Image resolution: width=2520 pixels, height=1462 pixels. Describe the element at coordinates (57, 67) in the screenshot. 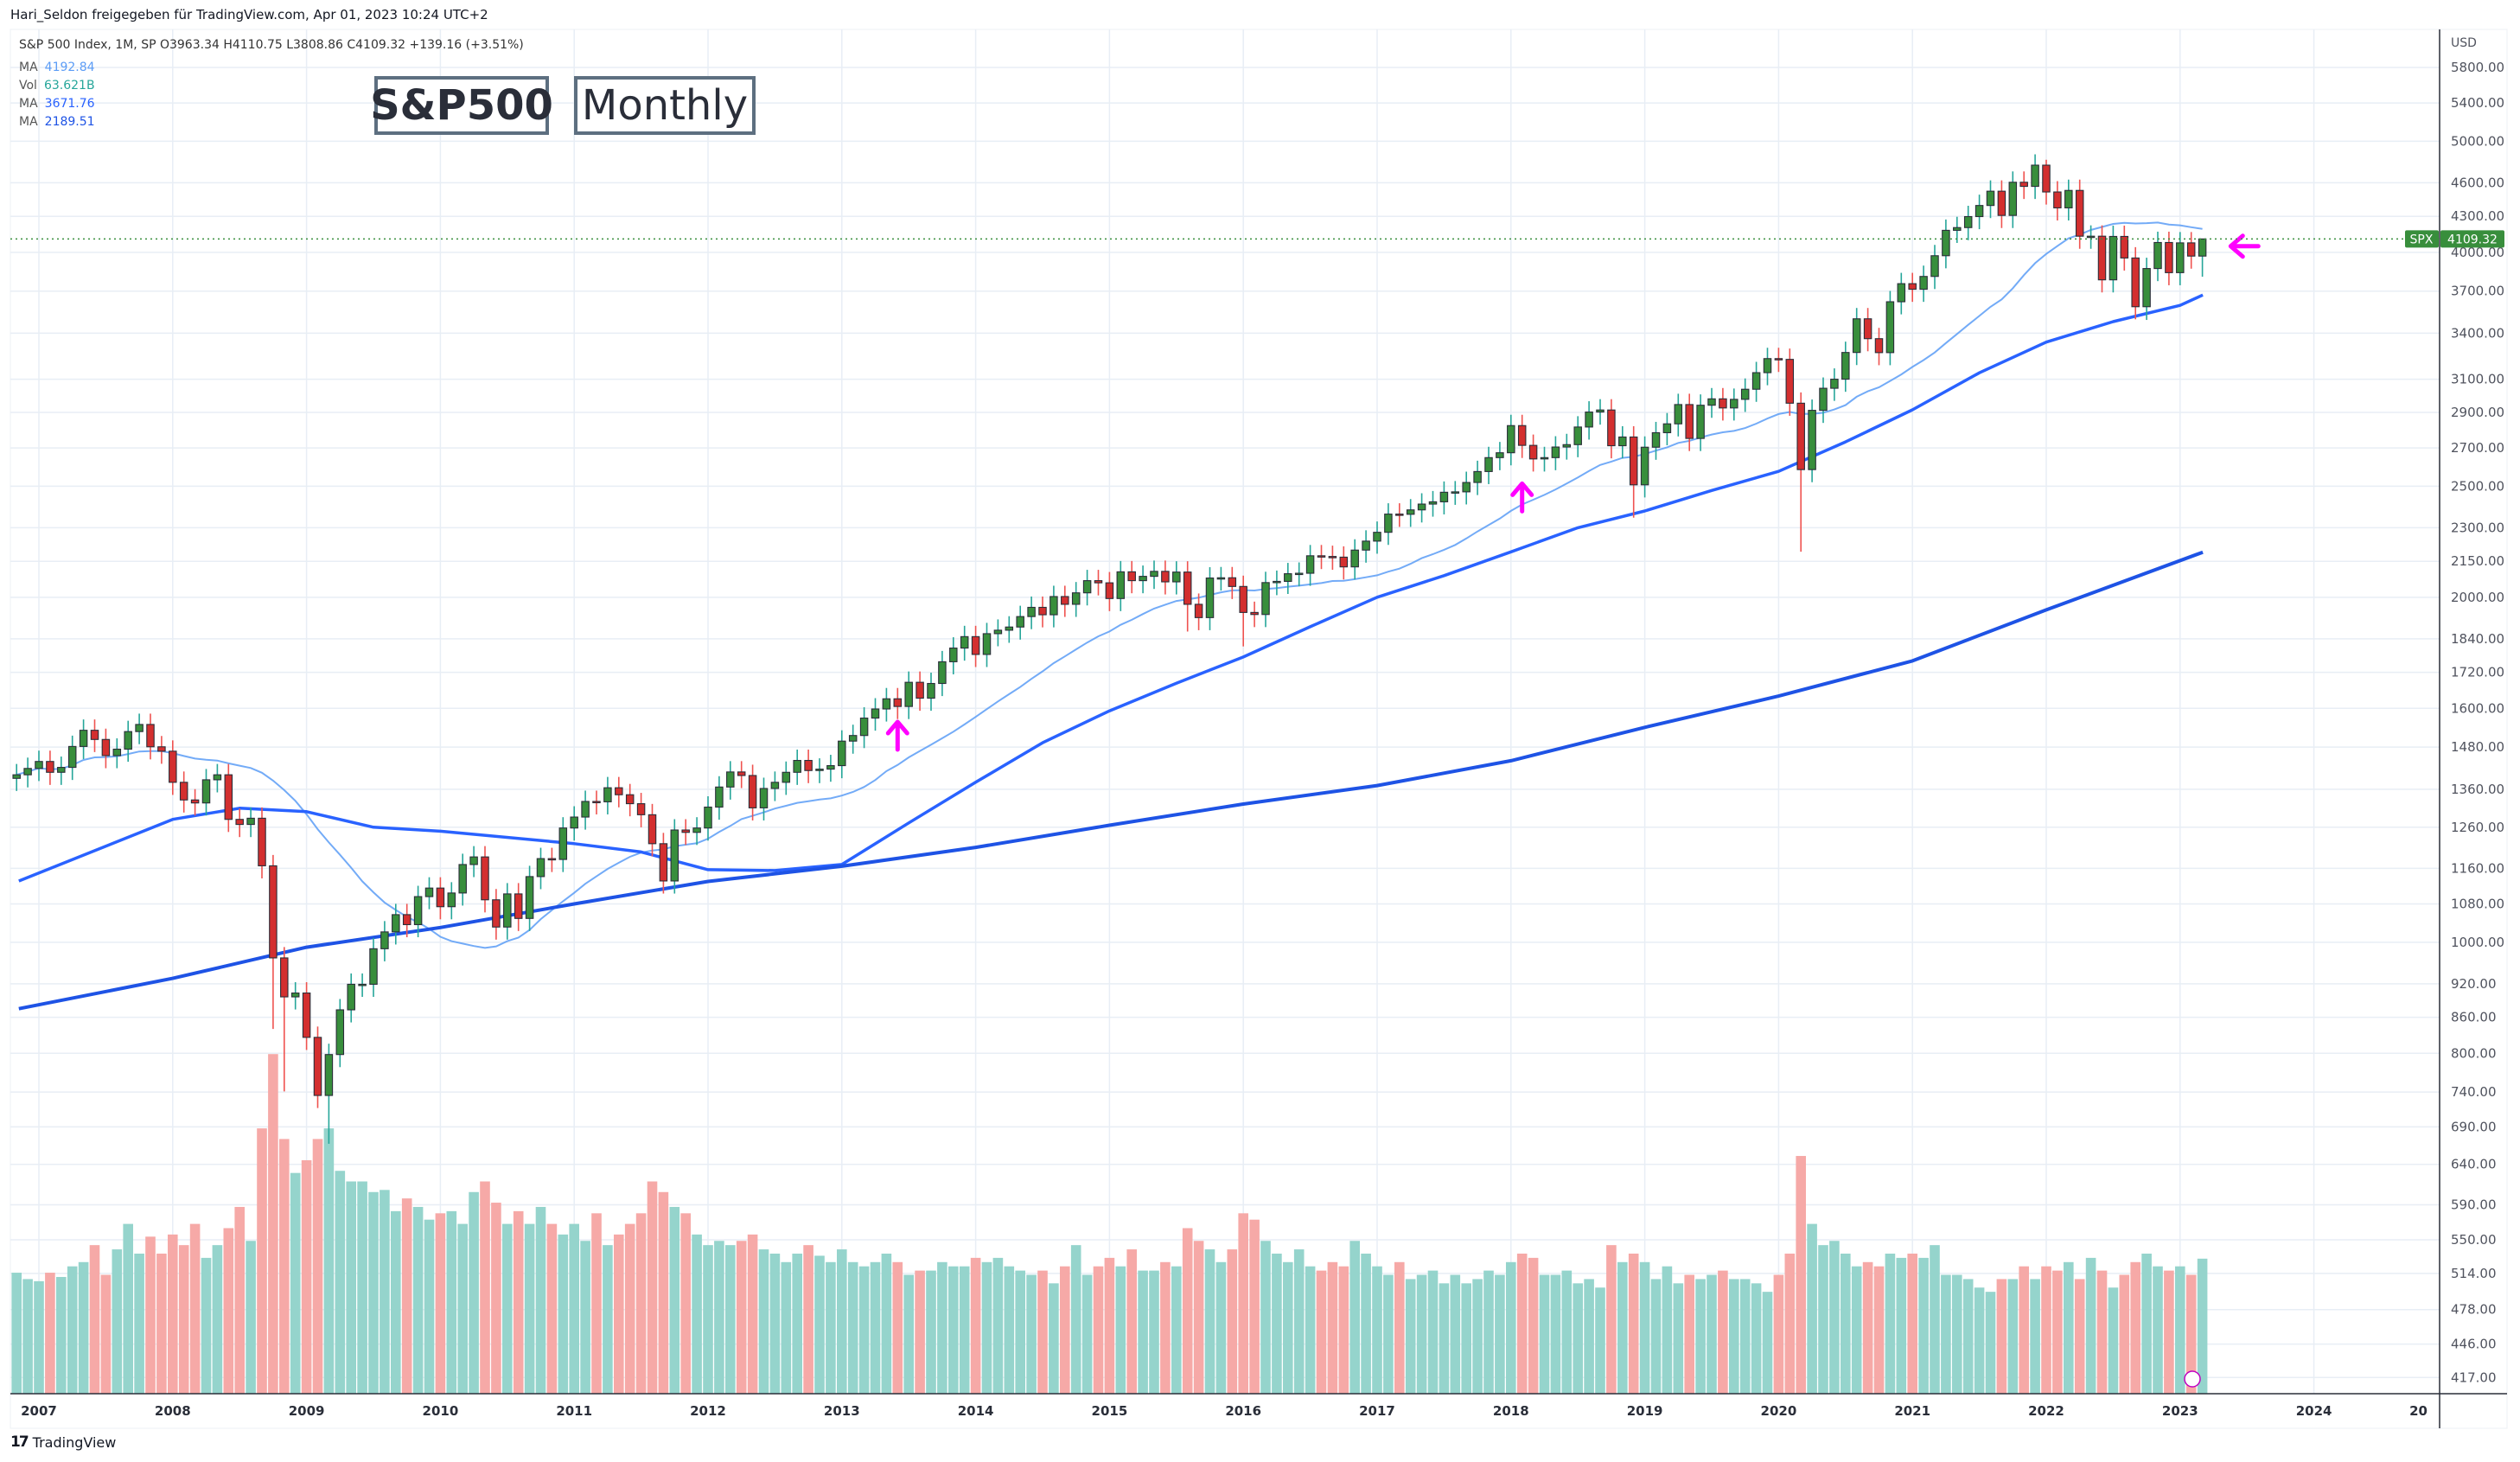

I see `legend-row: MA 4192.84` at that location.